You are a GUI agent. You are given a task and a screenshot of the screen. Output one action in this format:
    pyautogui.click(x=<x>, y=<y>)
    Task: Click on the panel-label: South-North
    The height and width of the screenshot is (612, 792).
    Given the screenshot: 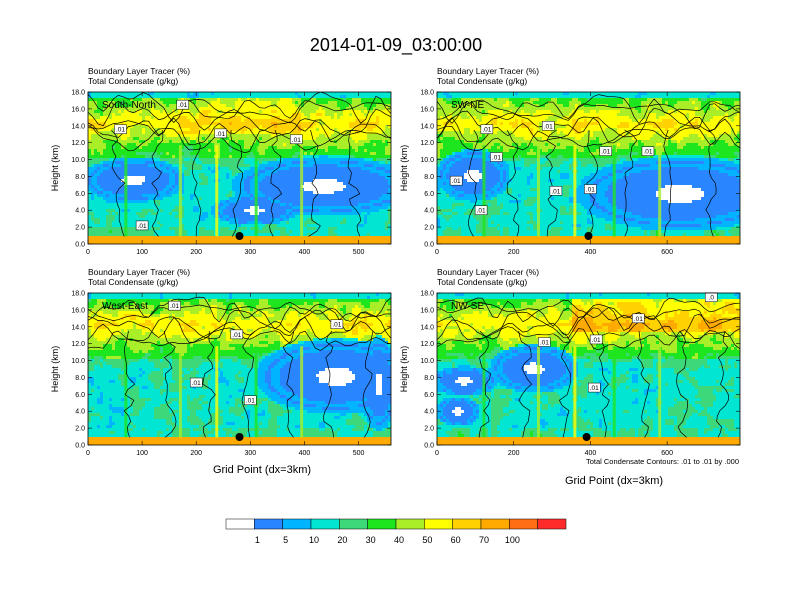 What is the action you would take?
    pyautogui.click(x=129, y=105)
    